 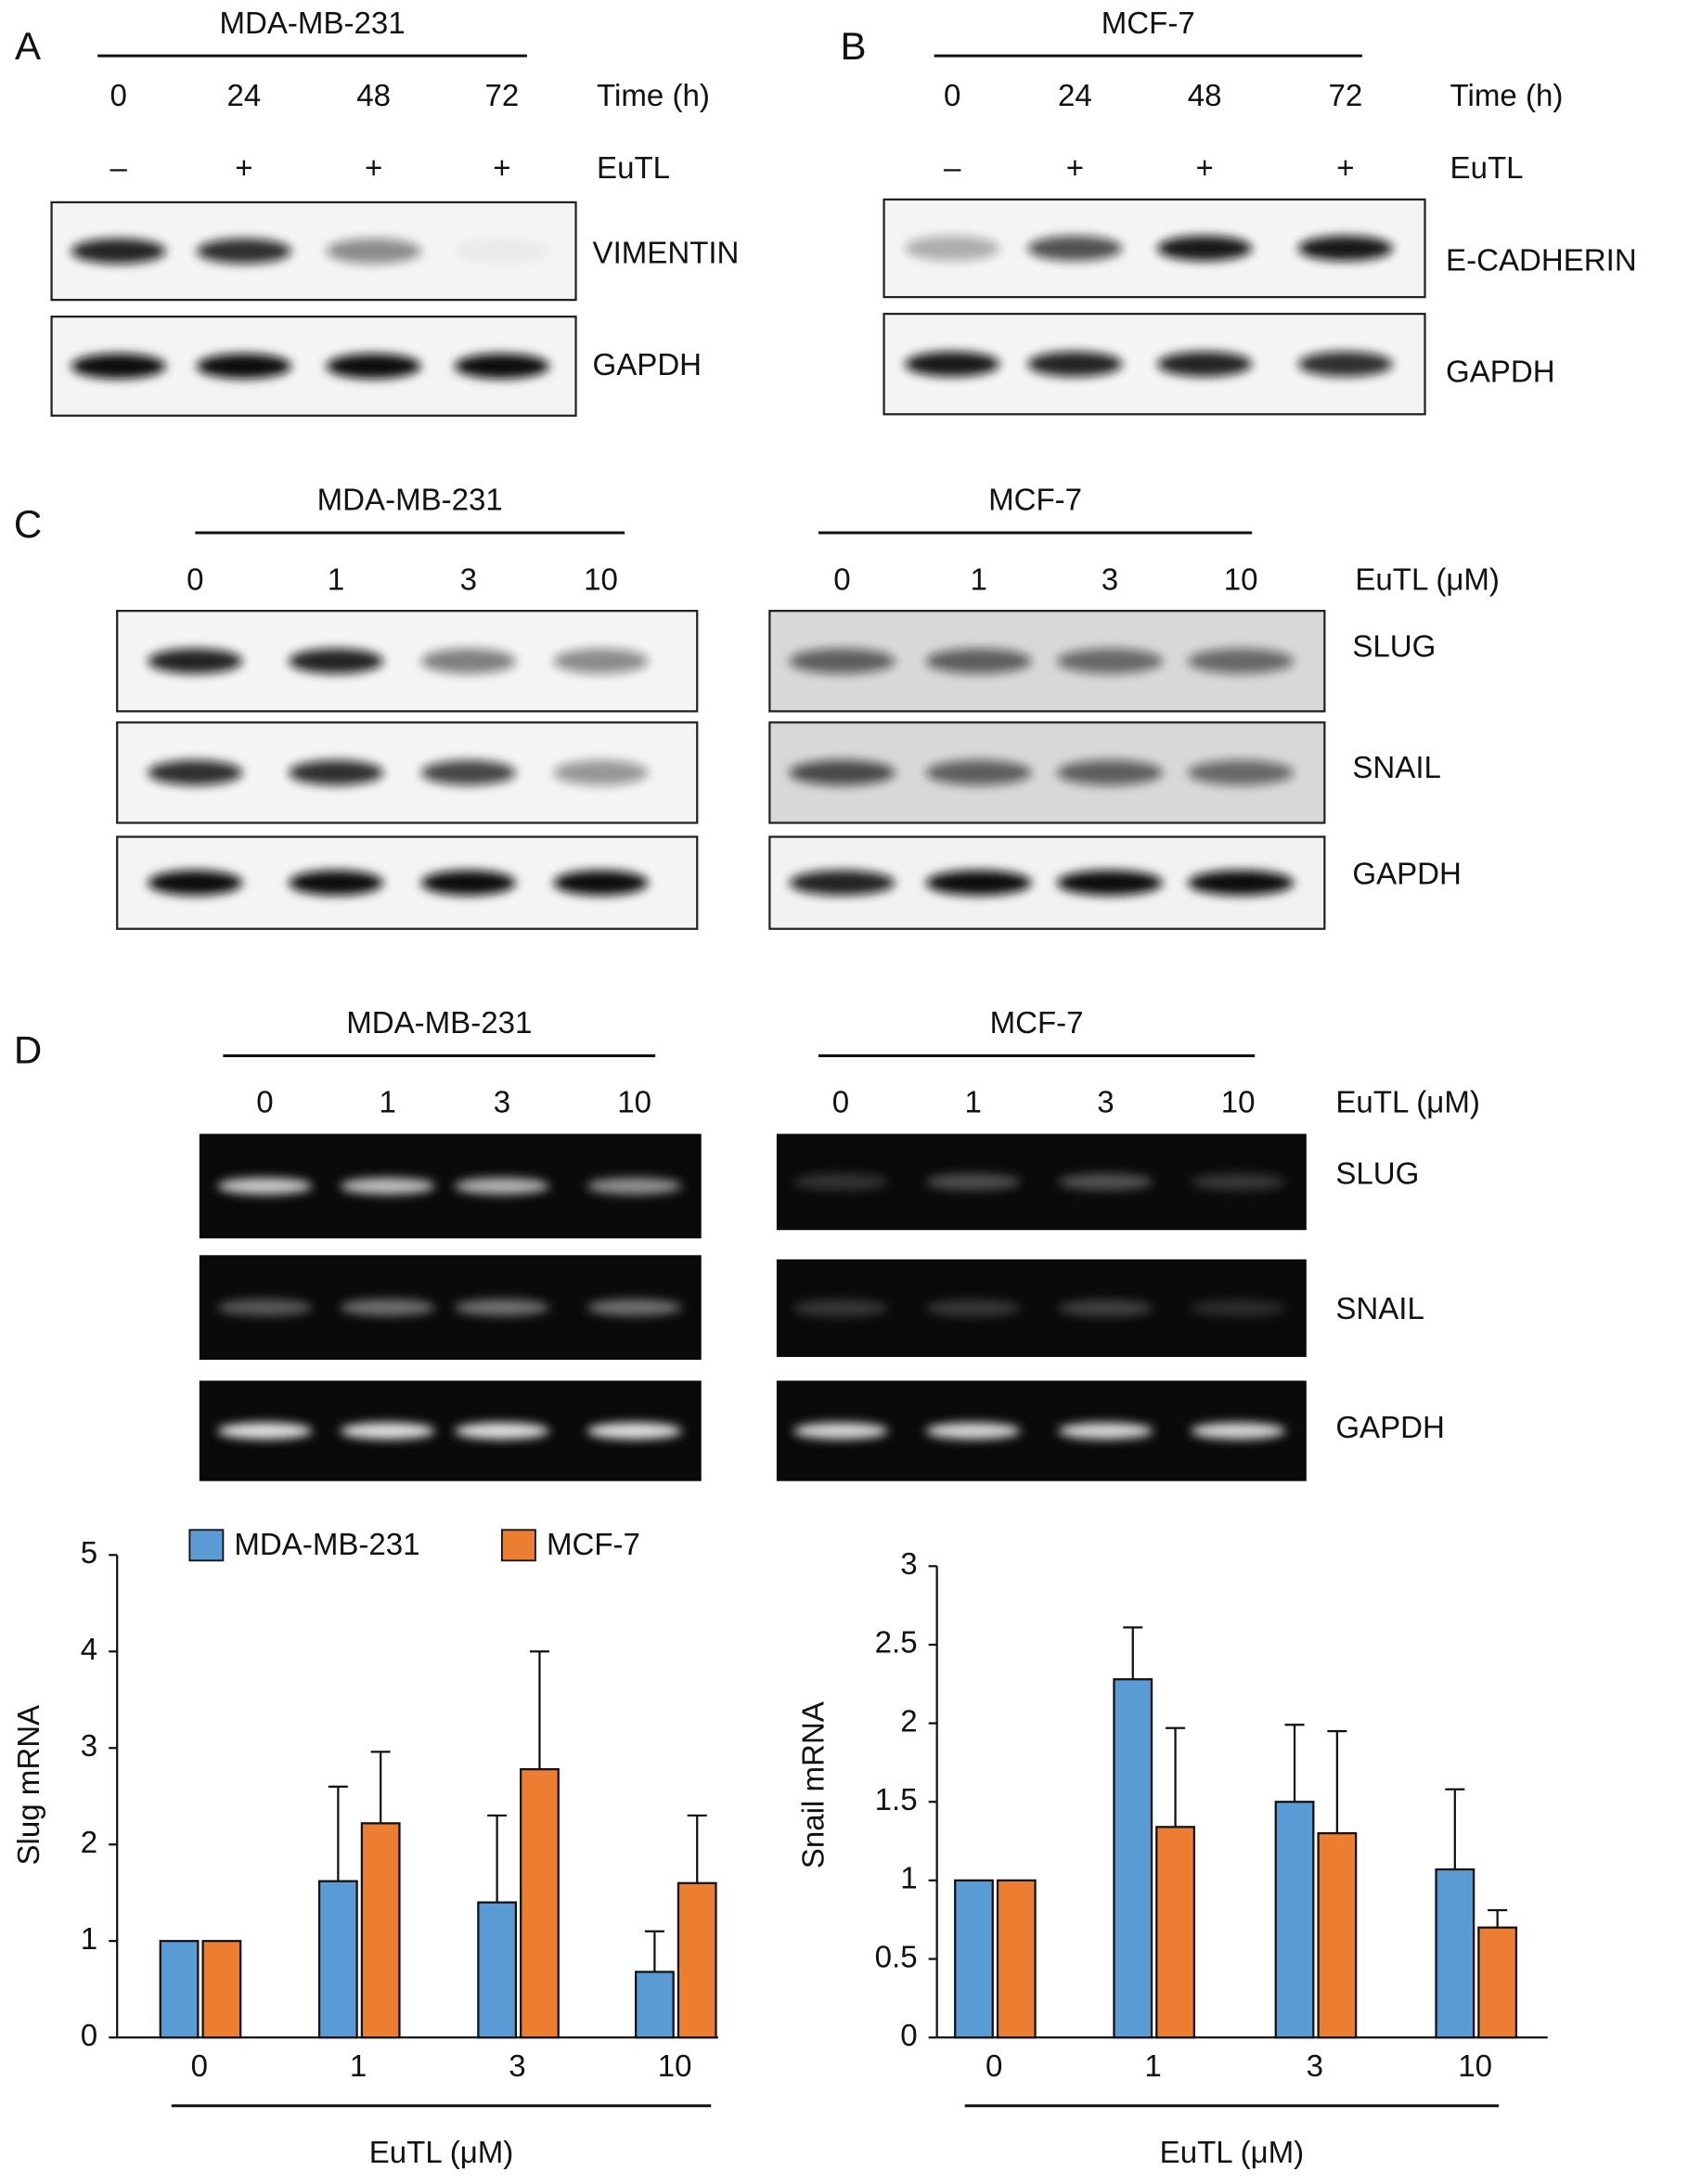 What do you see at coordinates (1377, 1174) in the screenshot?
I see `gel-label: SLUG` at bounding box center [1377, 1174].